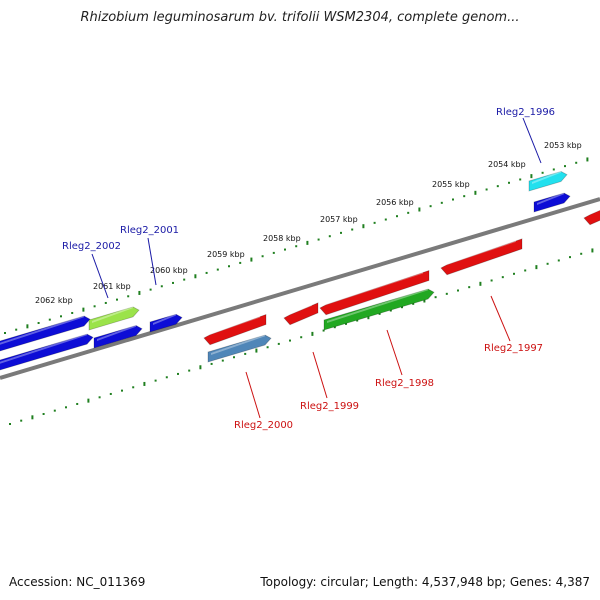 The image size is (600, 600). I want to click on scale-label: 2056 kbp, so click(395, 202).